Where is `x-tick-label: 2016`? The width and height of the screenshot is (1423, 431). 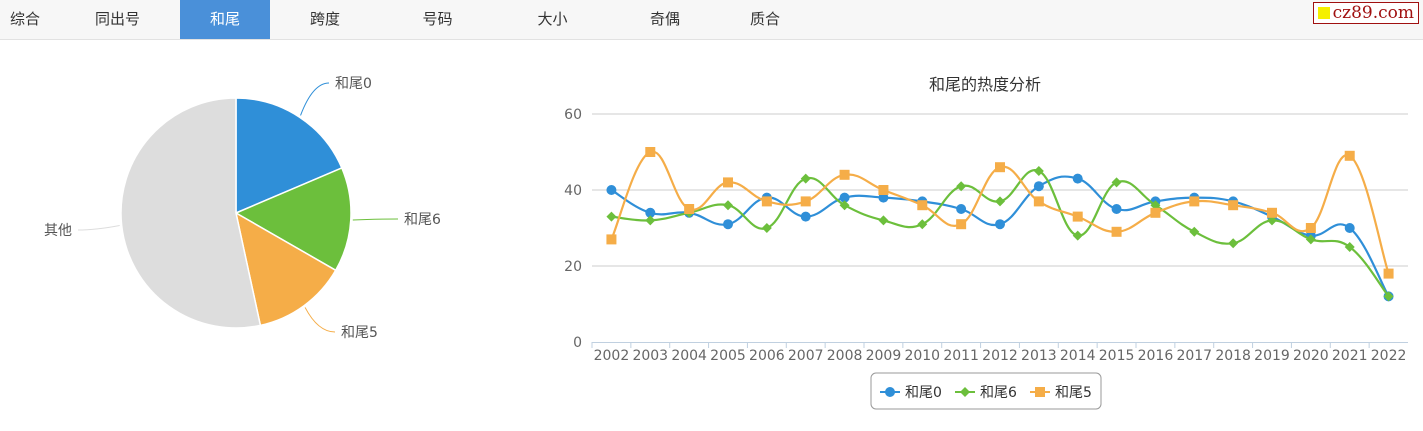
x-tick-label: 2016 is located at coordinates (1156, 356).